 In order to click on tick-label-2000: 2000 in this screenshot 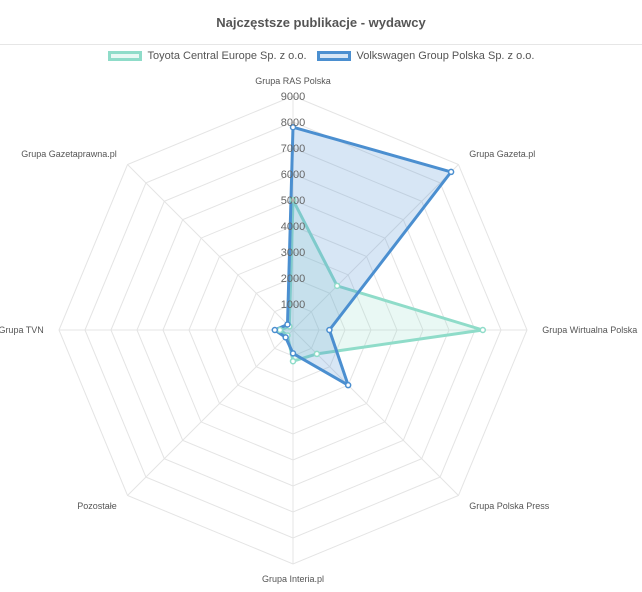, I will do `click(293, 279)`.